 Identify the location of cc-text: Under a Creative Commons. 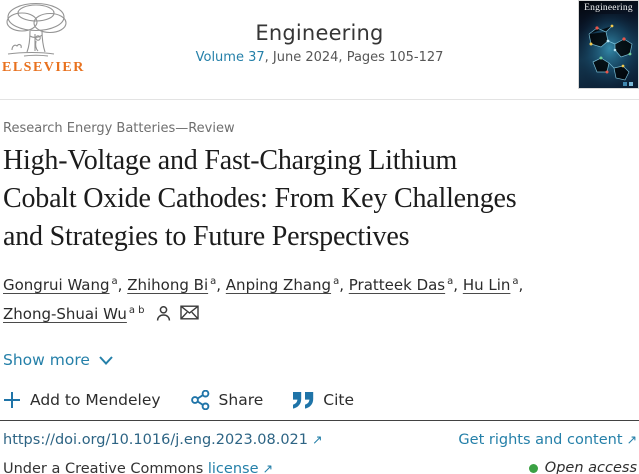
(103, 467).